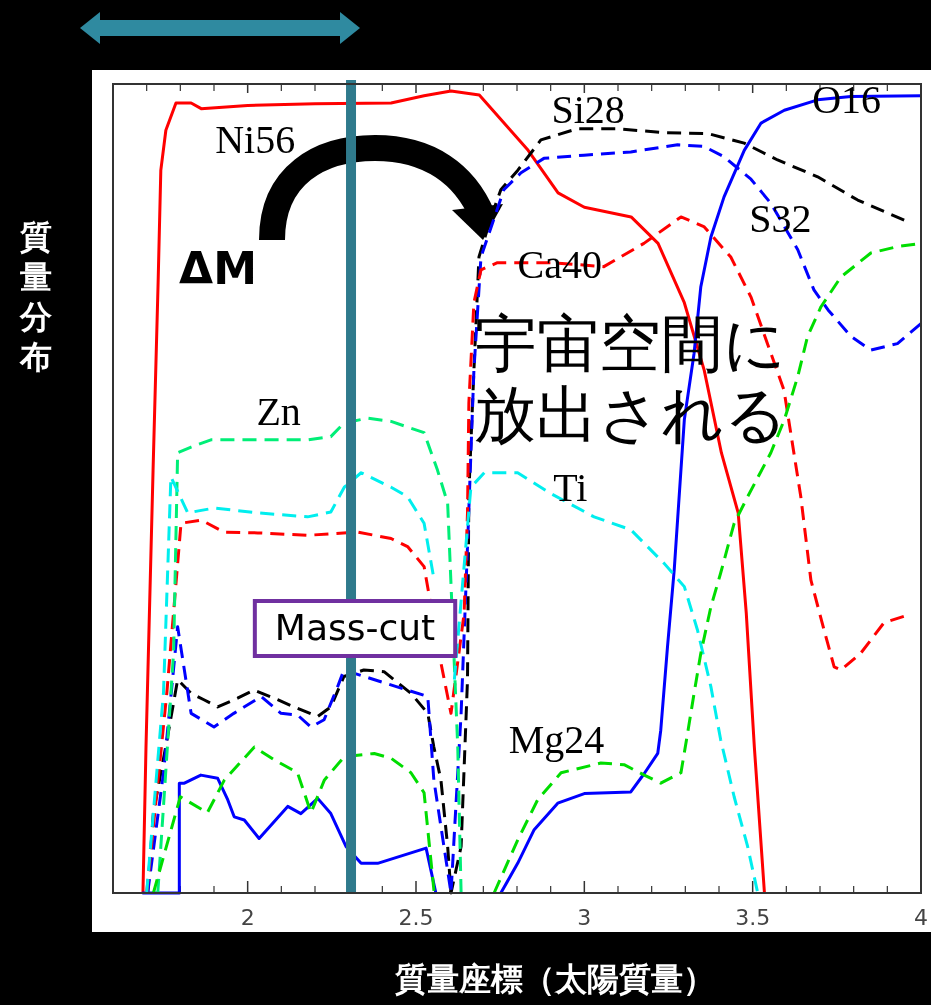 This screenshot has height=1005, width=931. Describe the element at coordinates (278, 411) in the screenshot. I see `series-label: Zn` at that location.